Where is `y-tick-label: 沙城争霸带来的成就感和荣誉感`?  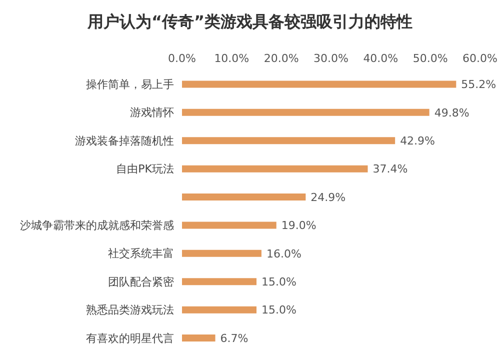
y-tick-label: 沙城争霸带来的成就感和荣誉感 is located at coordinates (97, 225).